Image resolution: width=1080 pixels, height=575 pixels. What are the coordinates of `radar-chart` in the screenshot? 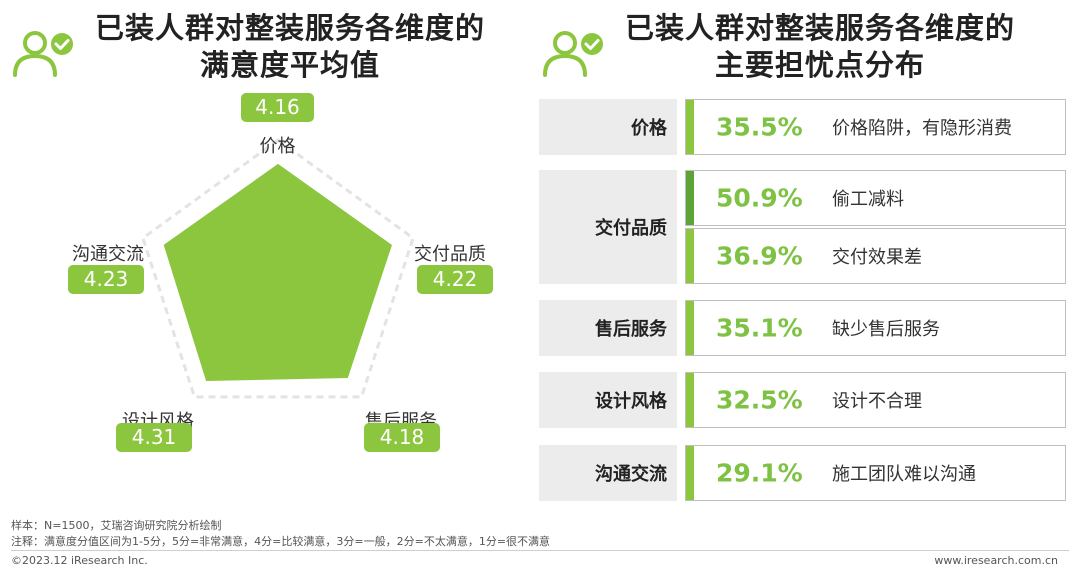 It's located at (278, 268).